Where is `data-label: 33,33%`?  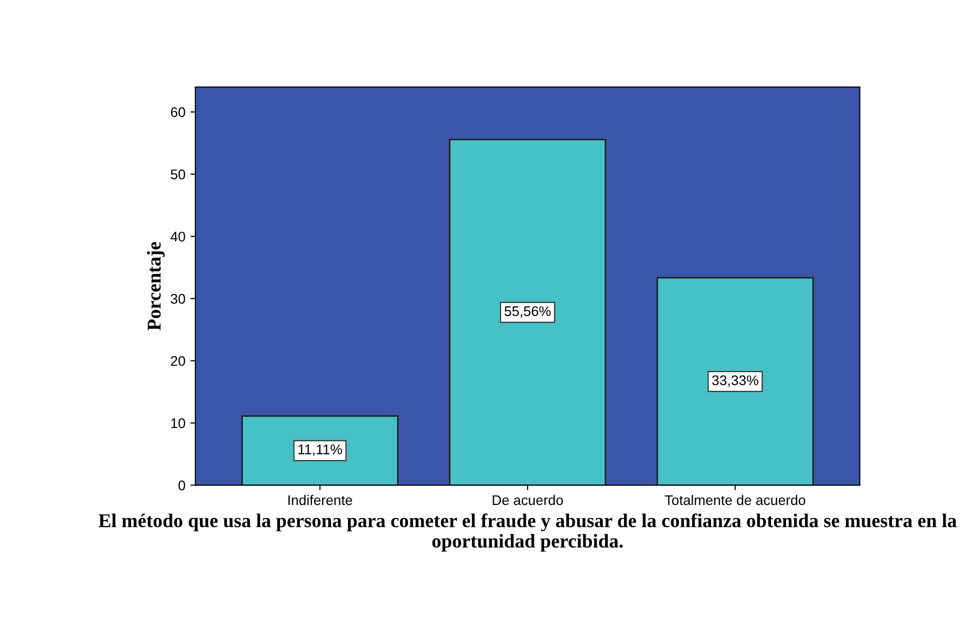 data-label: 33,33% is located at coordinates (735, 381).